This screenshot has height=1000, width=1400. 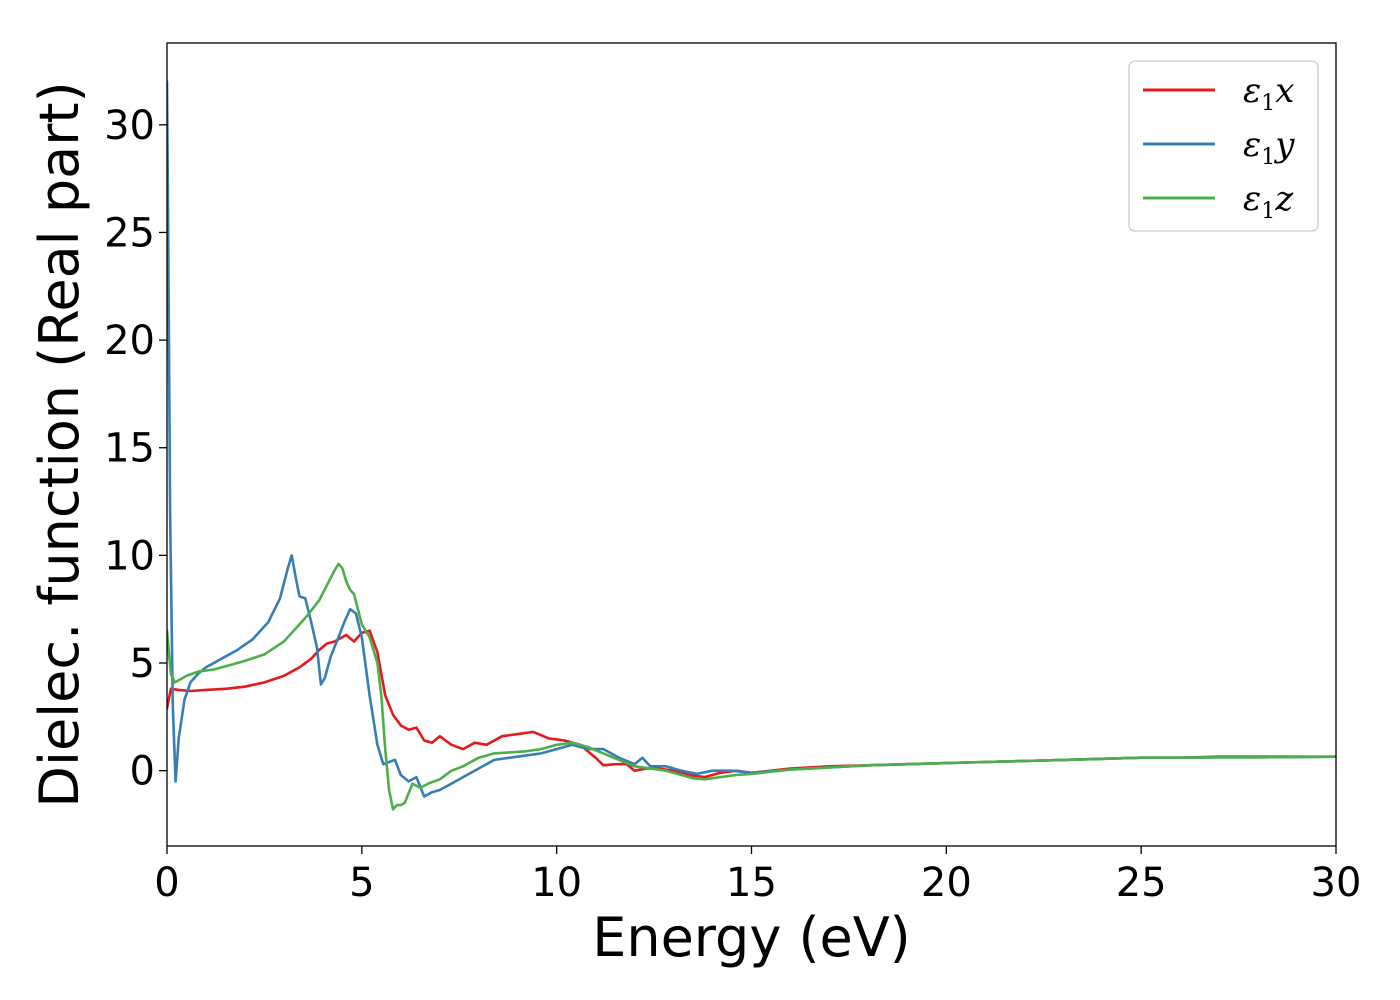 I want to click on x-axis-ticks: 0 5 10 15 20 25 30, so click(x=757, y=876).